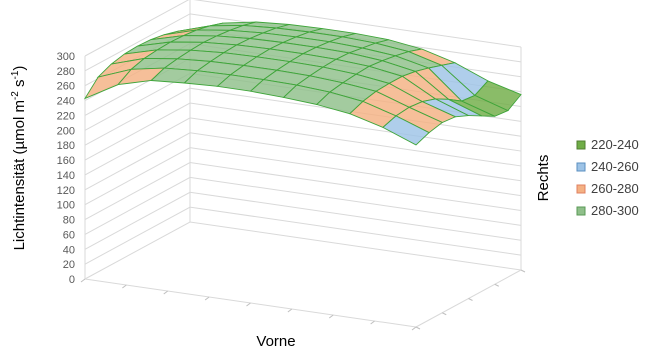 The width and height of the screenshot is (645, 351). What do you see at coordinates (66, 176) in the screenshot?
I see `z-tick-label-140: 140` at bounding box center [66, 176].